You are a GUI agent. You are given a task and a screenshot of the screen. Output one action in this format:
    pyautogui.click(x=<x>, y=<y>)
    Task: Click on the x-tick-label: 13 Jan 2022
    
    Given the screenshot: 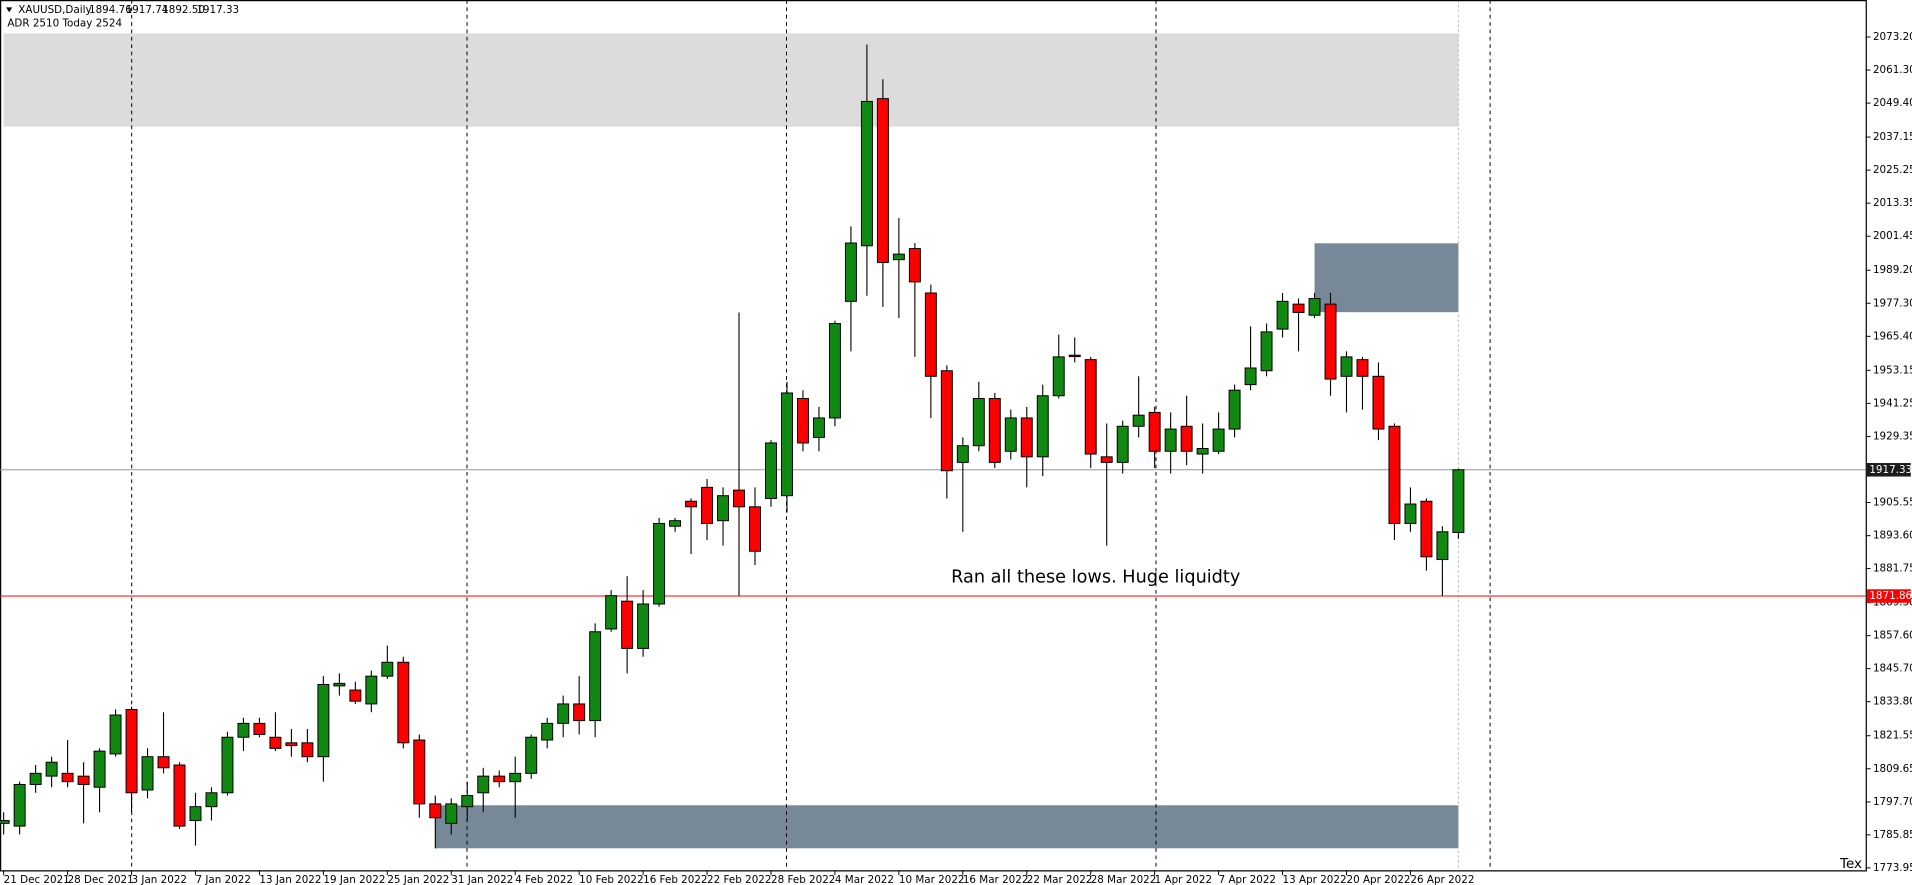 What is the action you would take?
    pyautogui.click(x=290, y=879)
    